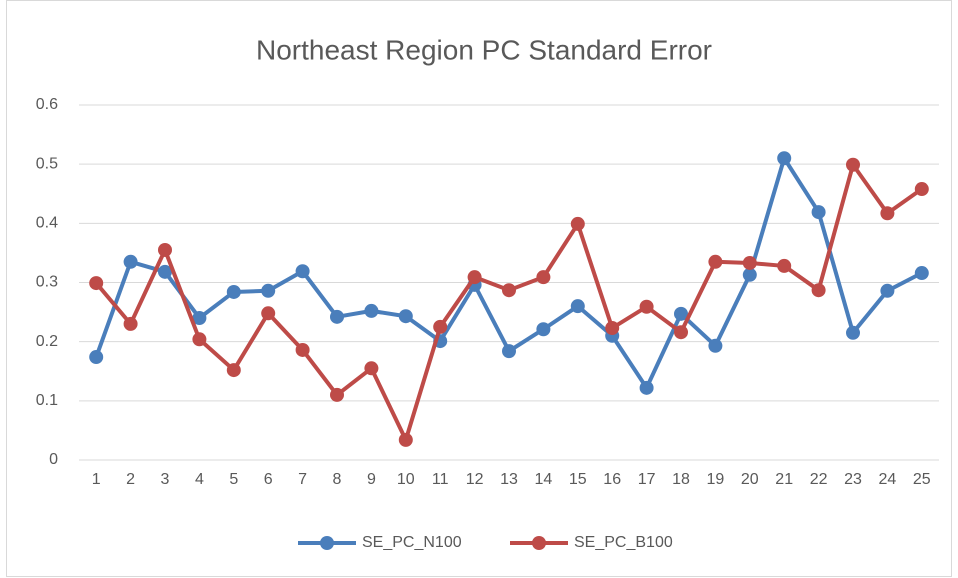 Image resolution: width=958 pixels, height=578 pixels. Describe the element at coordinates (47, 223) in the screenshot. I see `y-tick-label: 0.4` at that location.